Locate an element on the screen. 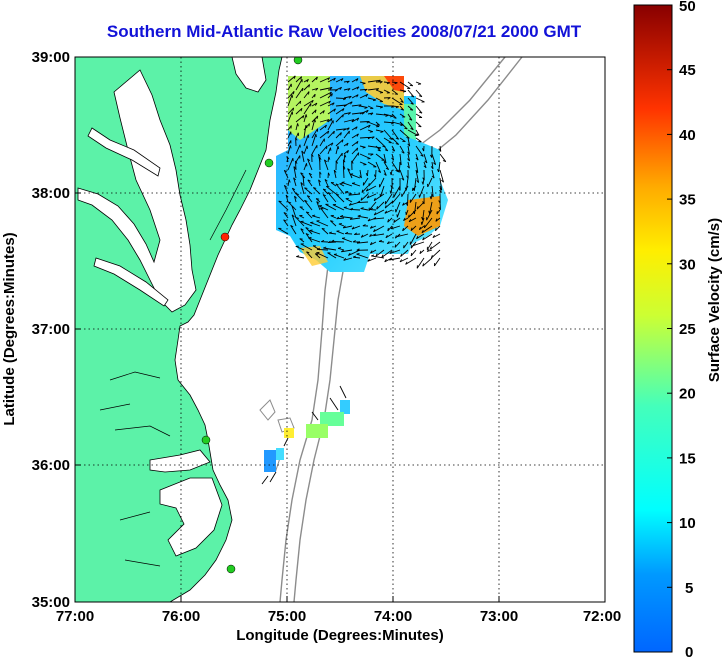 The height and width of the screenshot is (659, 724). colorbar-ticks is located at coordinates (669, 328).